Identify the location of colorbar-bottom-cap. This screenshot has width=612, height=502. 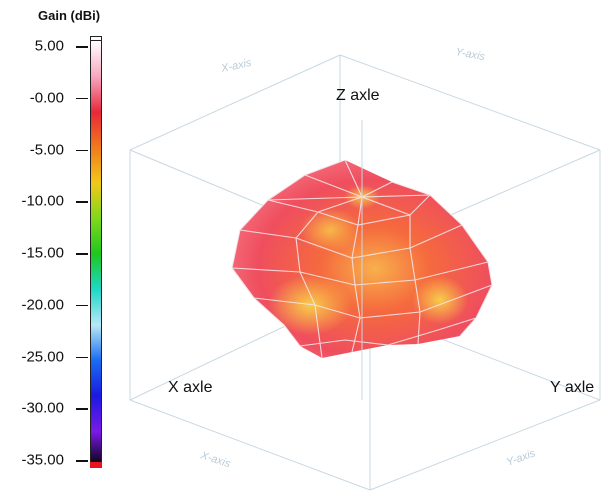
(96, 465).